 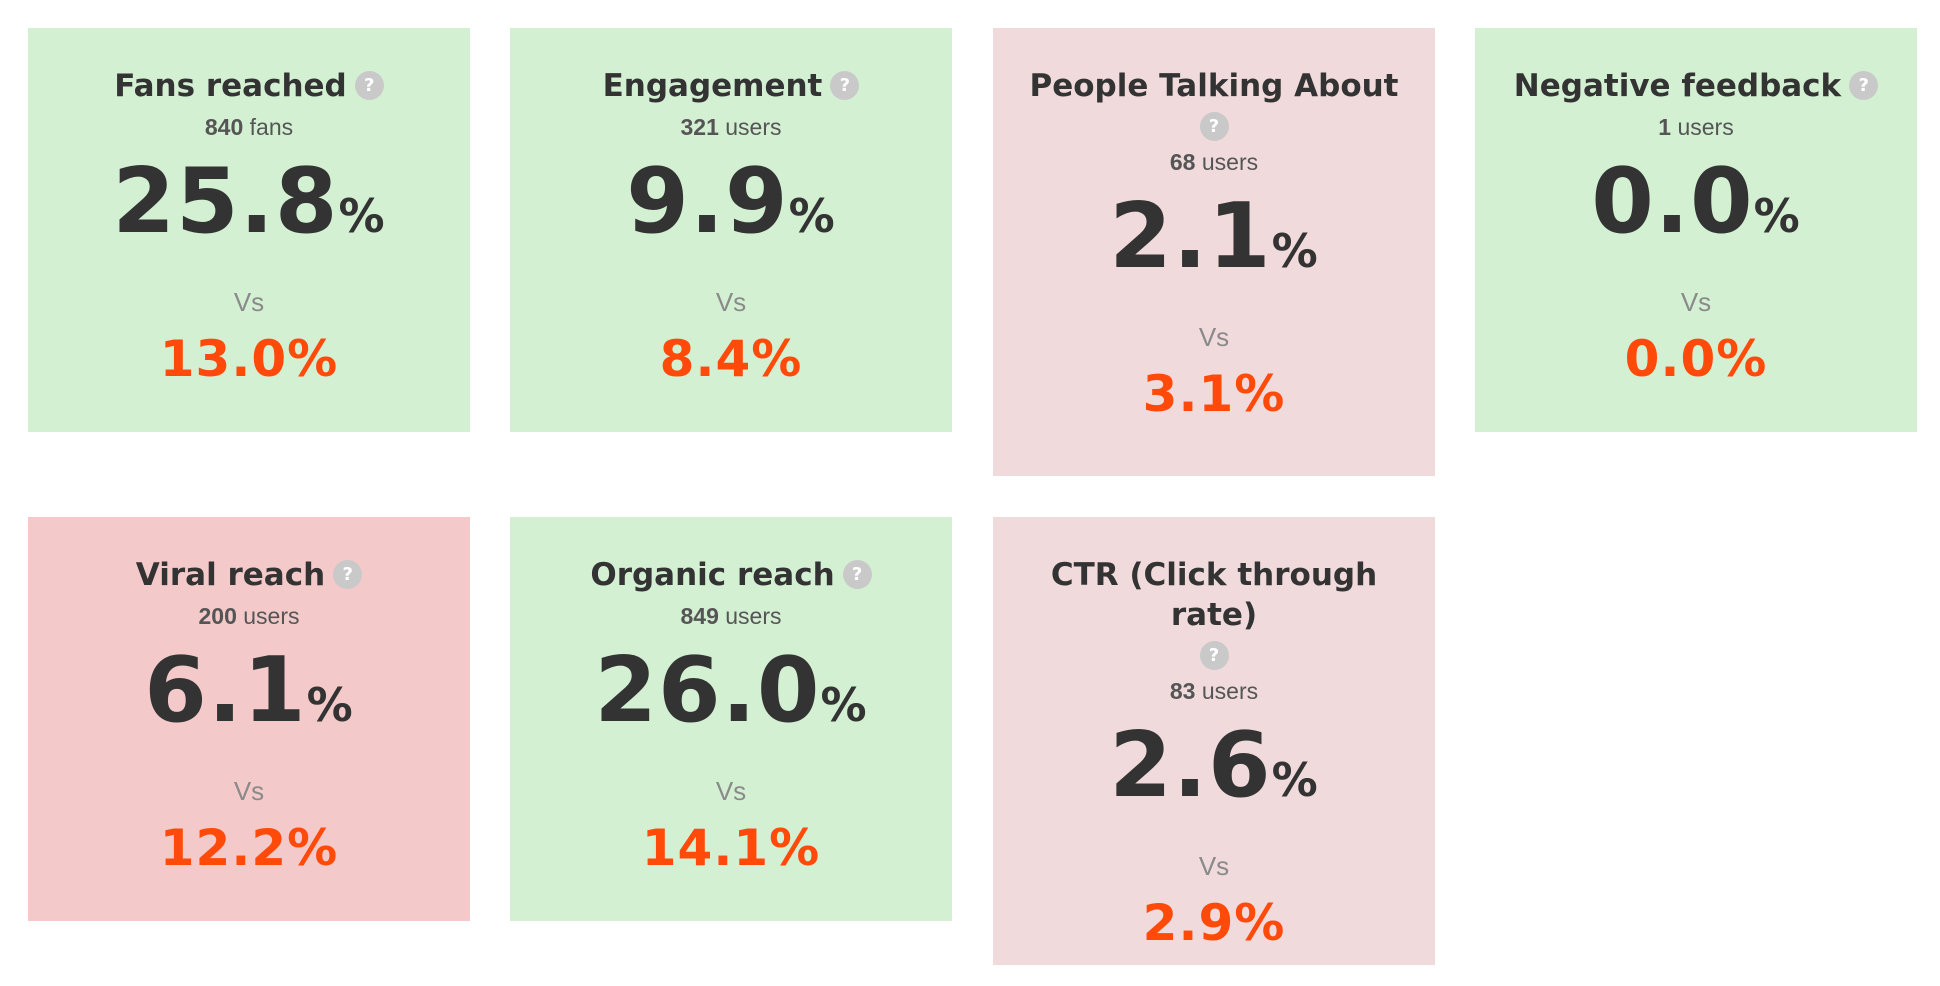 I want to click on card-main-value: 2.1%, so click(x=1214, y=236).